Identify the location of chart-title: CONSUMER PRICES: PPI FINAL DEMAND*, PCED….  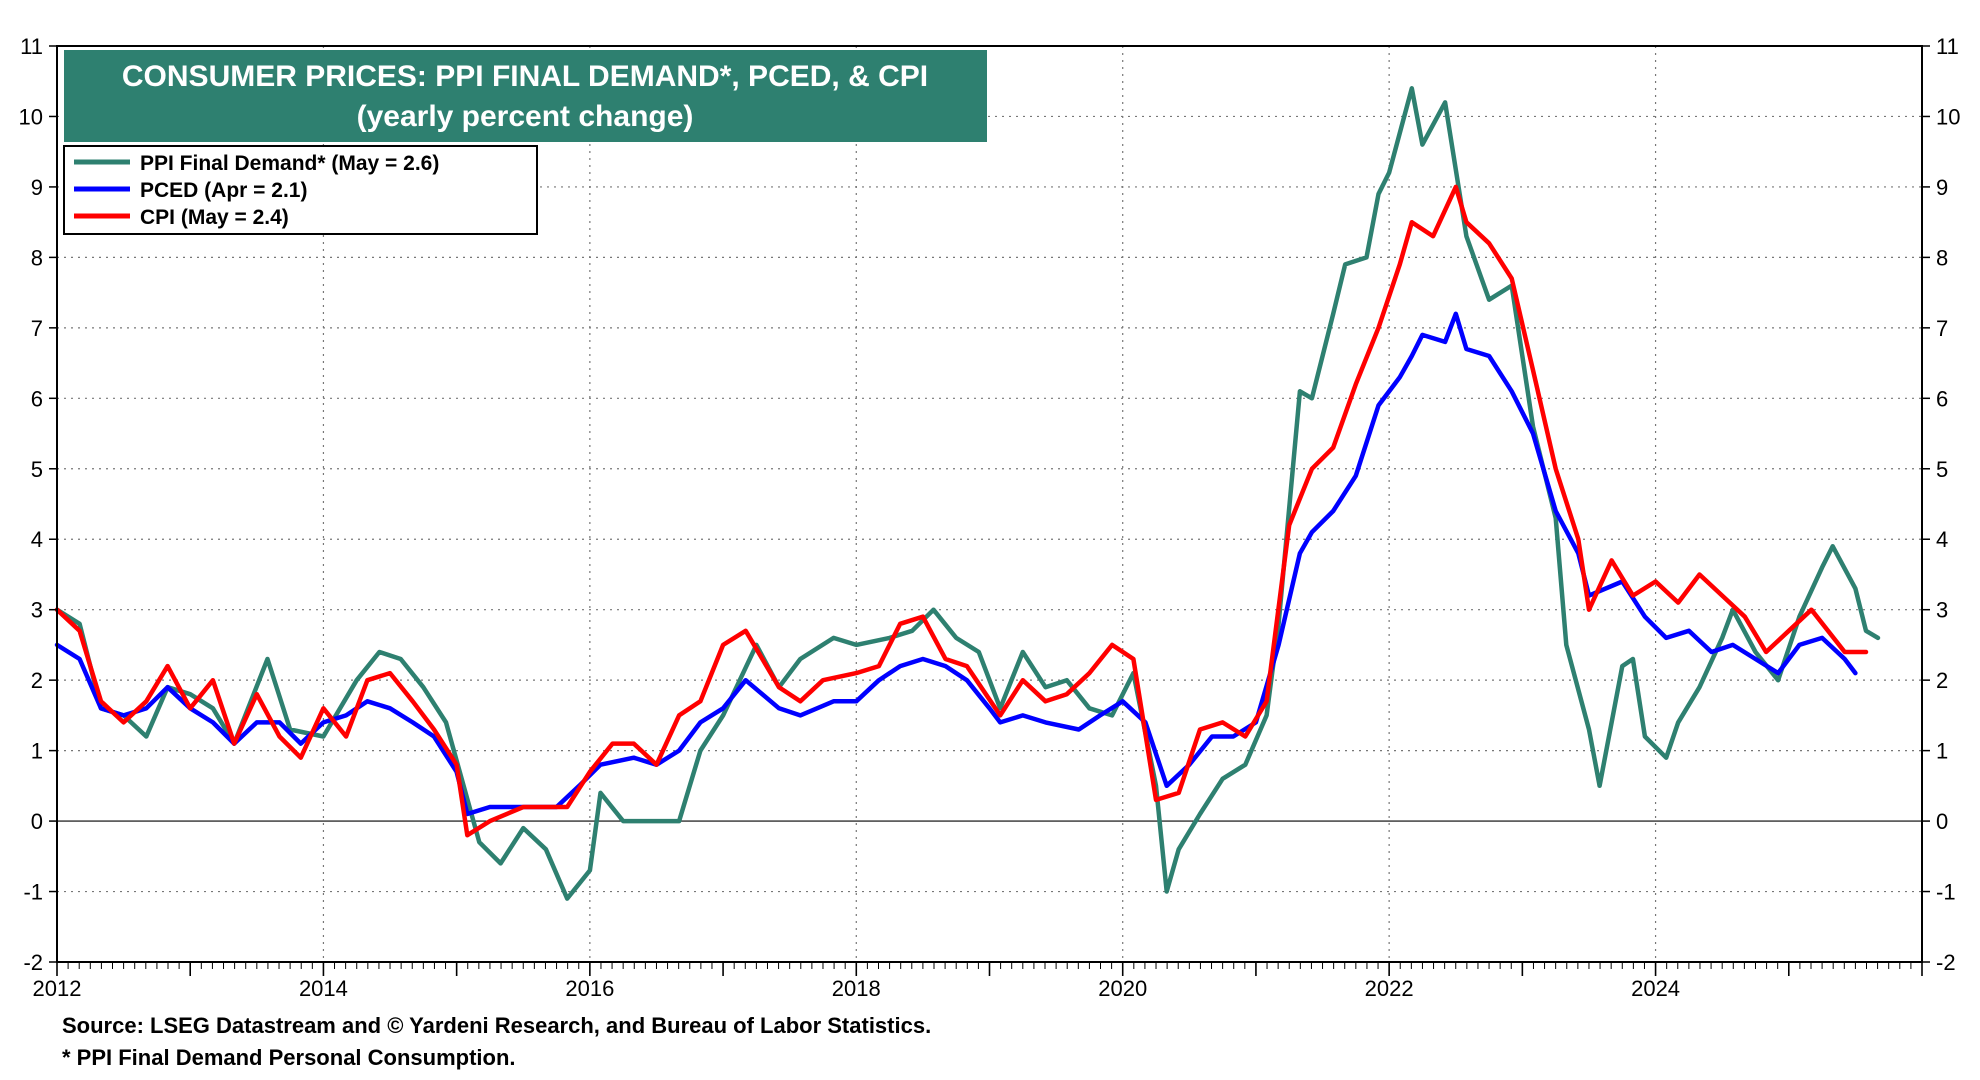
(525, 76).